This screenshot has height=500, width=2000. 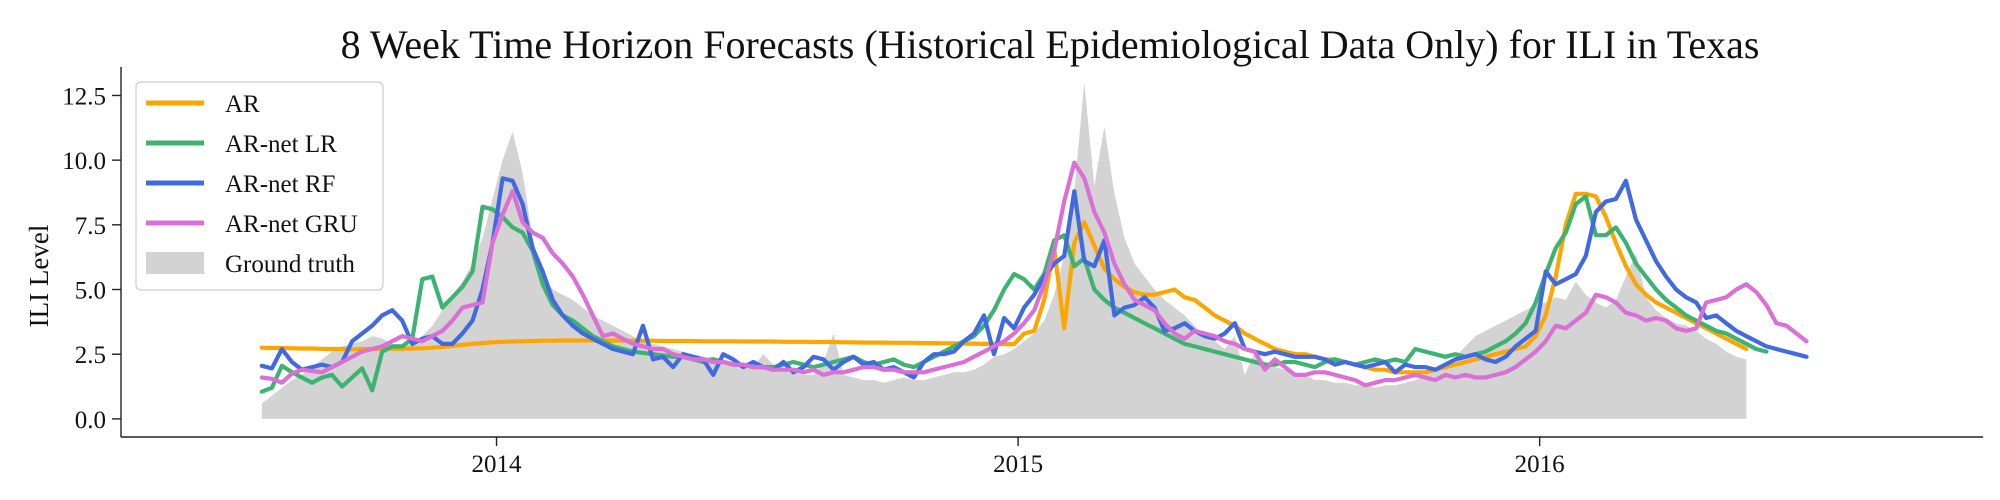 I want to click on y-ticks: 0.0 2.5 5.0 7.5 10.0 12.5, so click(x=91, y=258).